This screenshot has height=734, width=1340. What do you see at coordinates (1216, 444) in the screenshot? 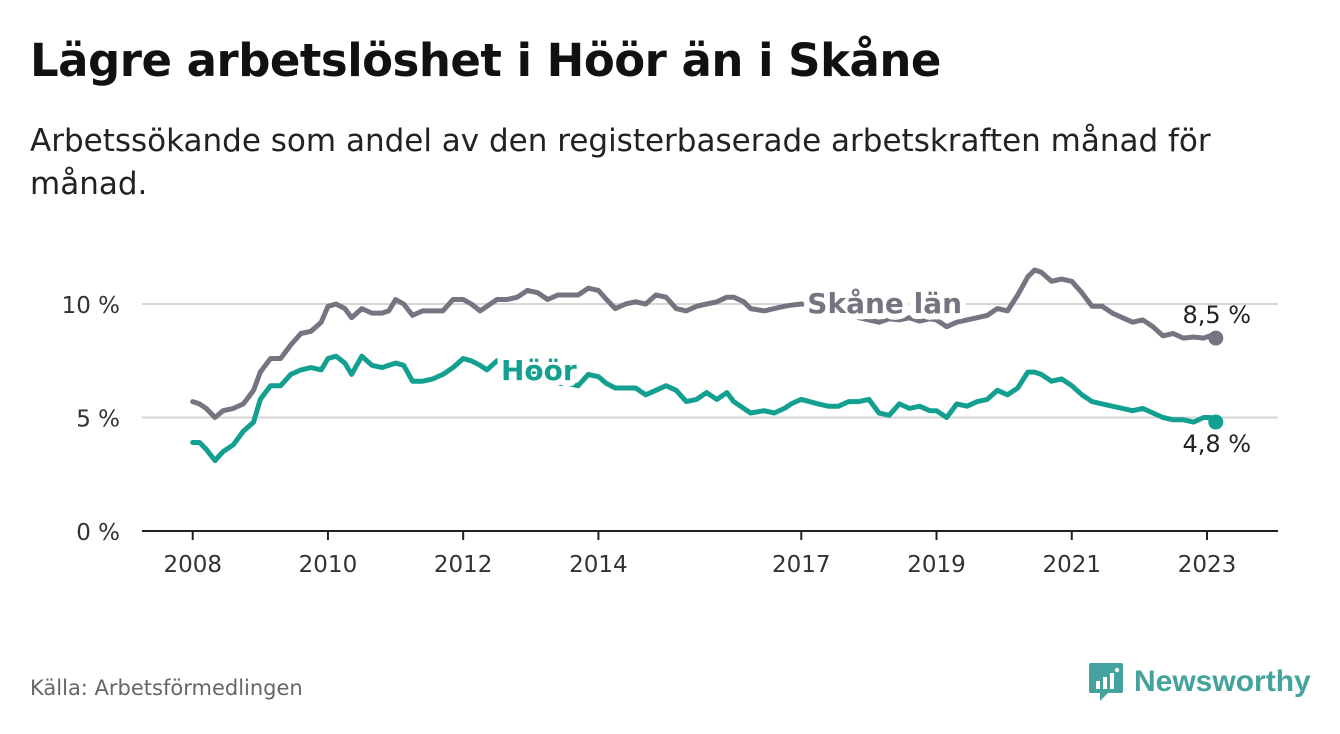
I see `hoor-end-value-label: 4,8 %` at bounding box center [1216, 444].